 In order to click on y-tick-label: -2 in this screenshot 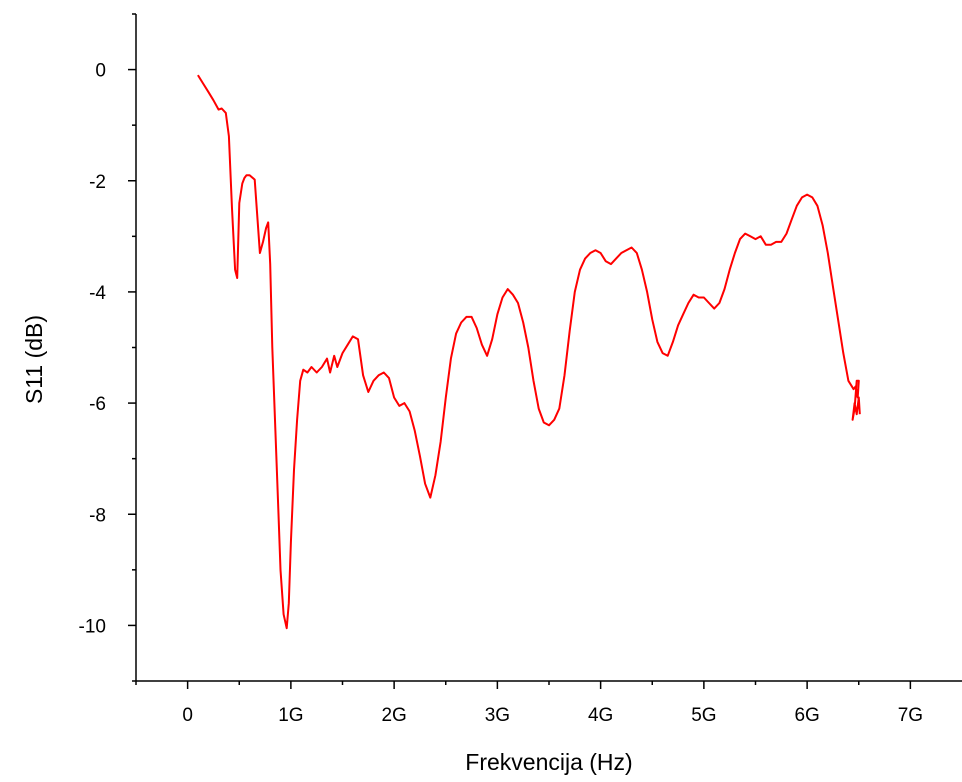, I will do `click(97, 182)`.